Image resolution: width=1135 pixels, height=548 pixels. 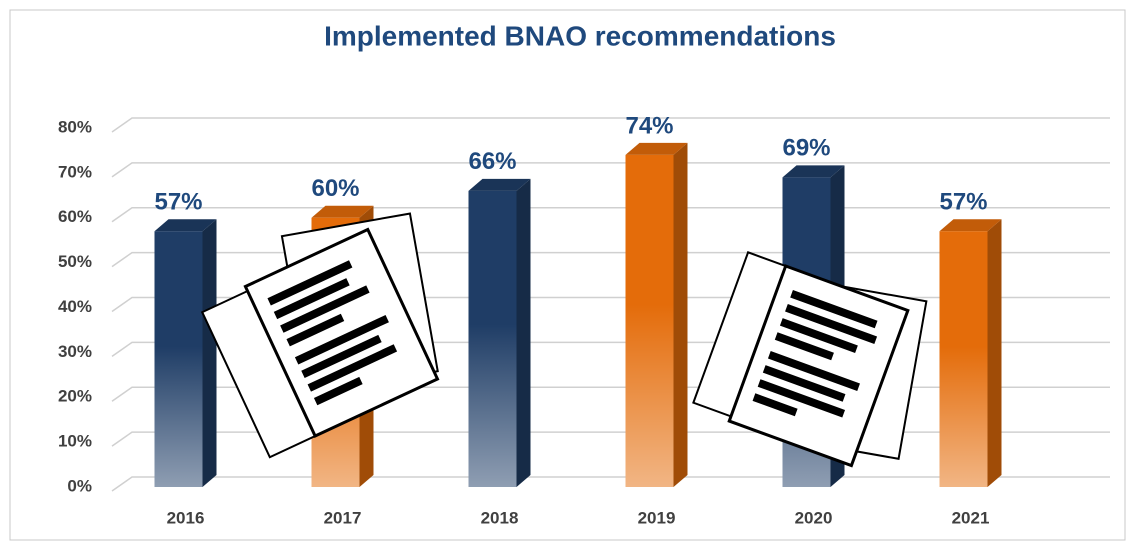 I want to click on value-label: 60%, so click(x=335, y=188).